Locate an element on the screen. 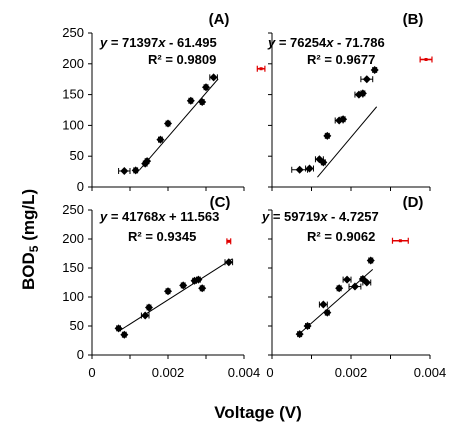 The height and width of the screenshot is (434, 474). regression-equation: y = 71397x - 61.495 is located at coordinates (158, 42).